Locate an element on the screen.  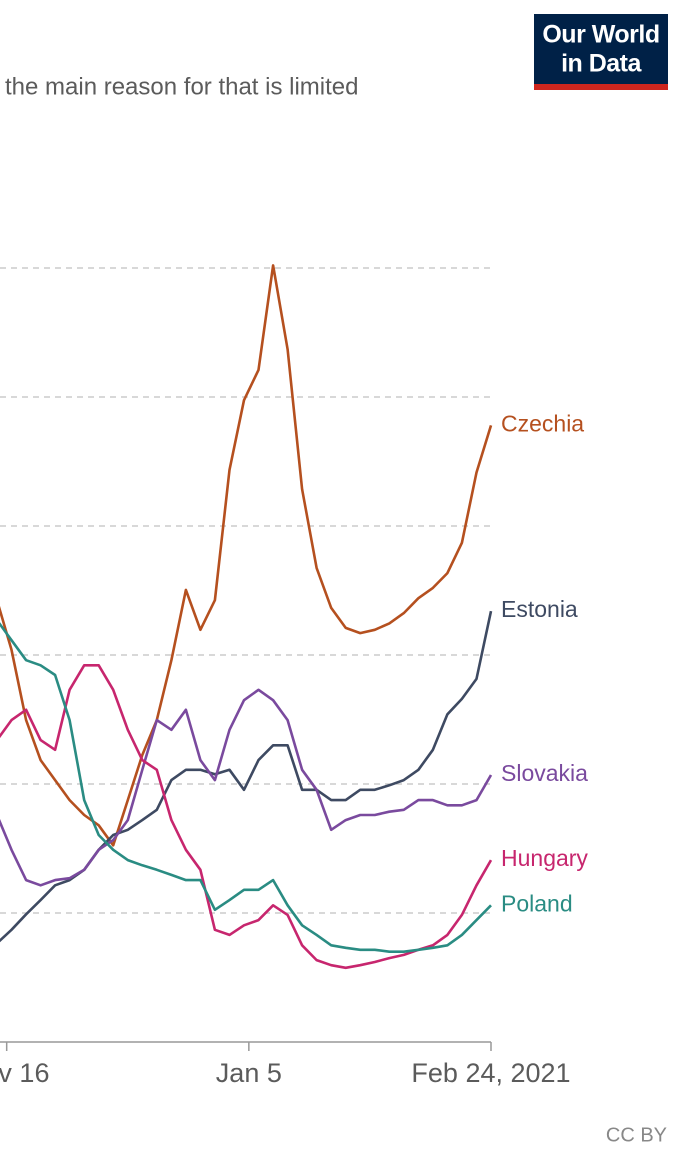
legend-label: Poland is located at coordinates (537, 903).